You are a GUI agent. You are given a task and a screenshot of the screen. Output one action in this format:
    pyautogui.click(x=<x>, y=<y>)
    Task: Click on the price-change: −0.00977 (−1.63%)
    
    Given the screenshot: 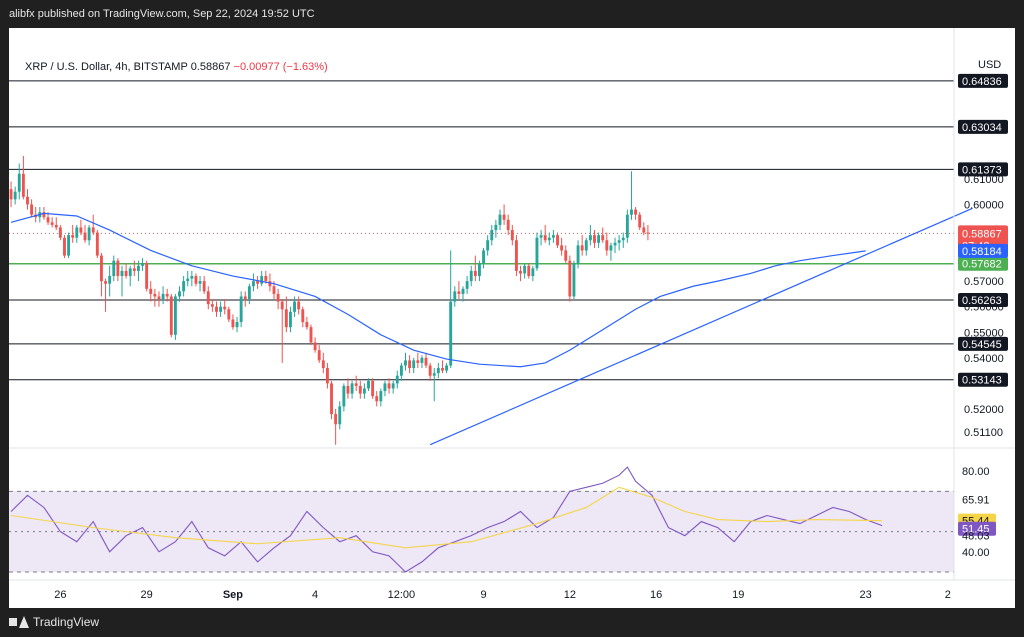 What is the action you would take?
    pyautogui.click(x=280, y=67)
    